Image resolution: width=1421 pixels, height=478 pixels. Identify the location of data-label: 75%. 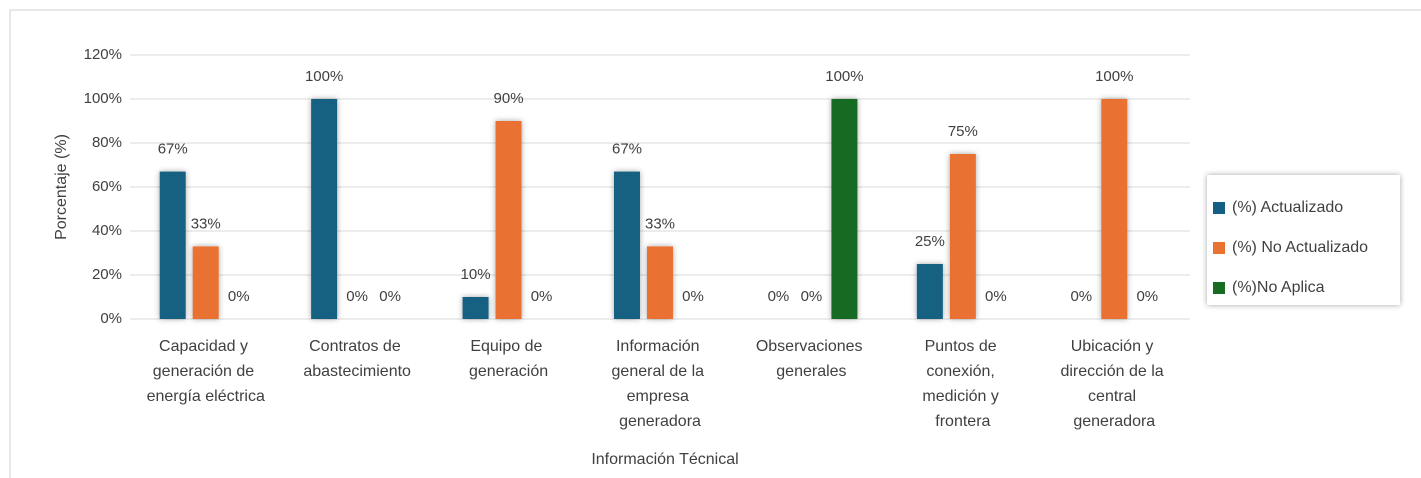
(963, 131).